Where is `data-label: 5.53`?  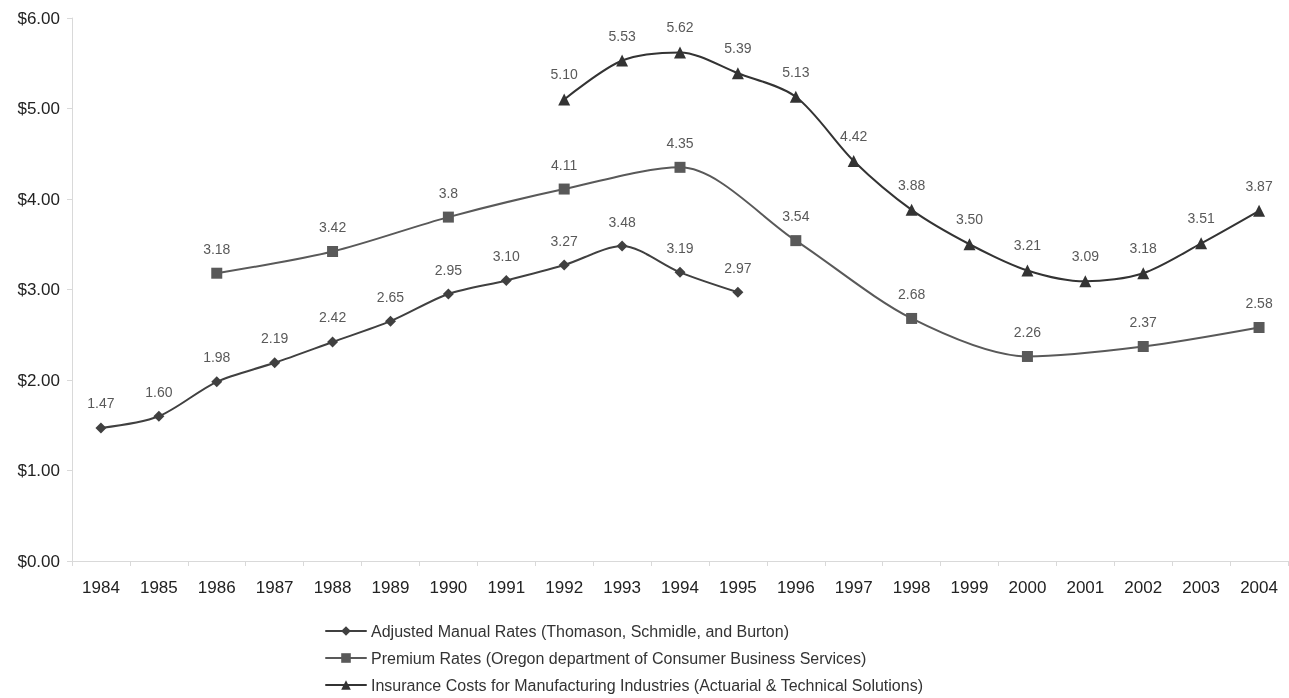
data-label: 5.53 is located at coordinates (622, 35).